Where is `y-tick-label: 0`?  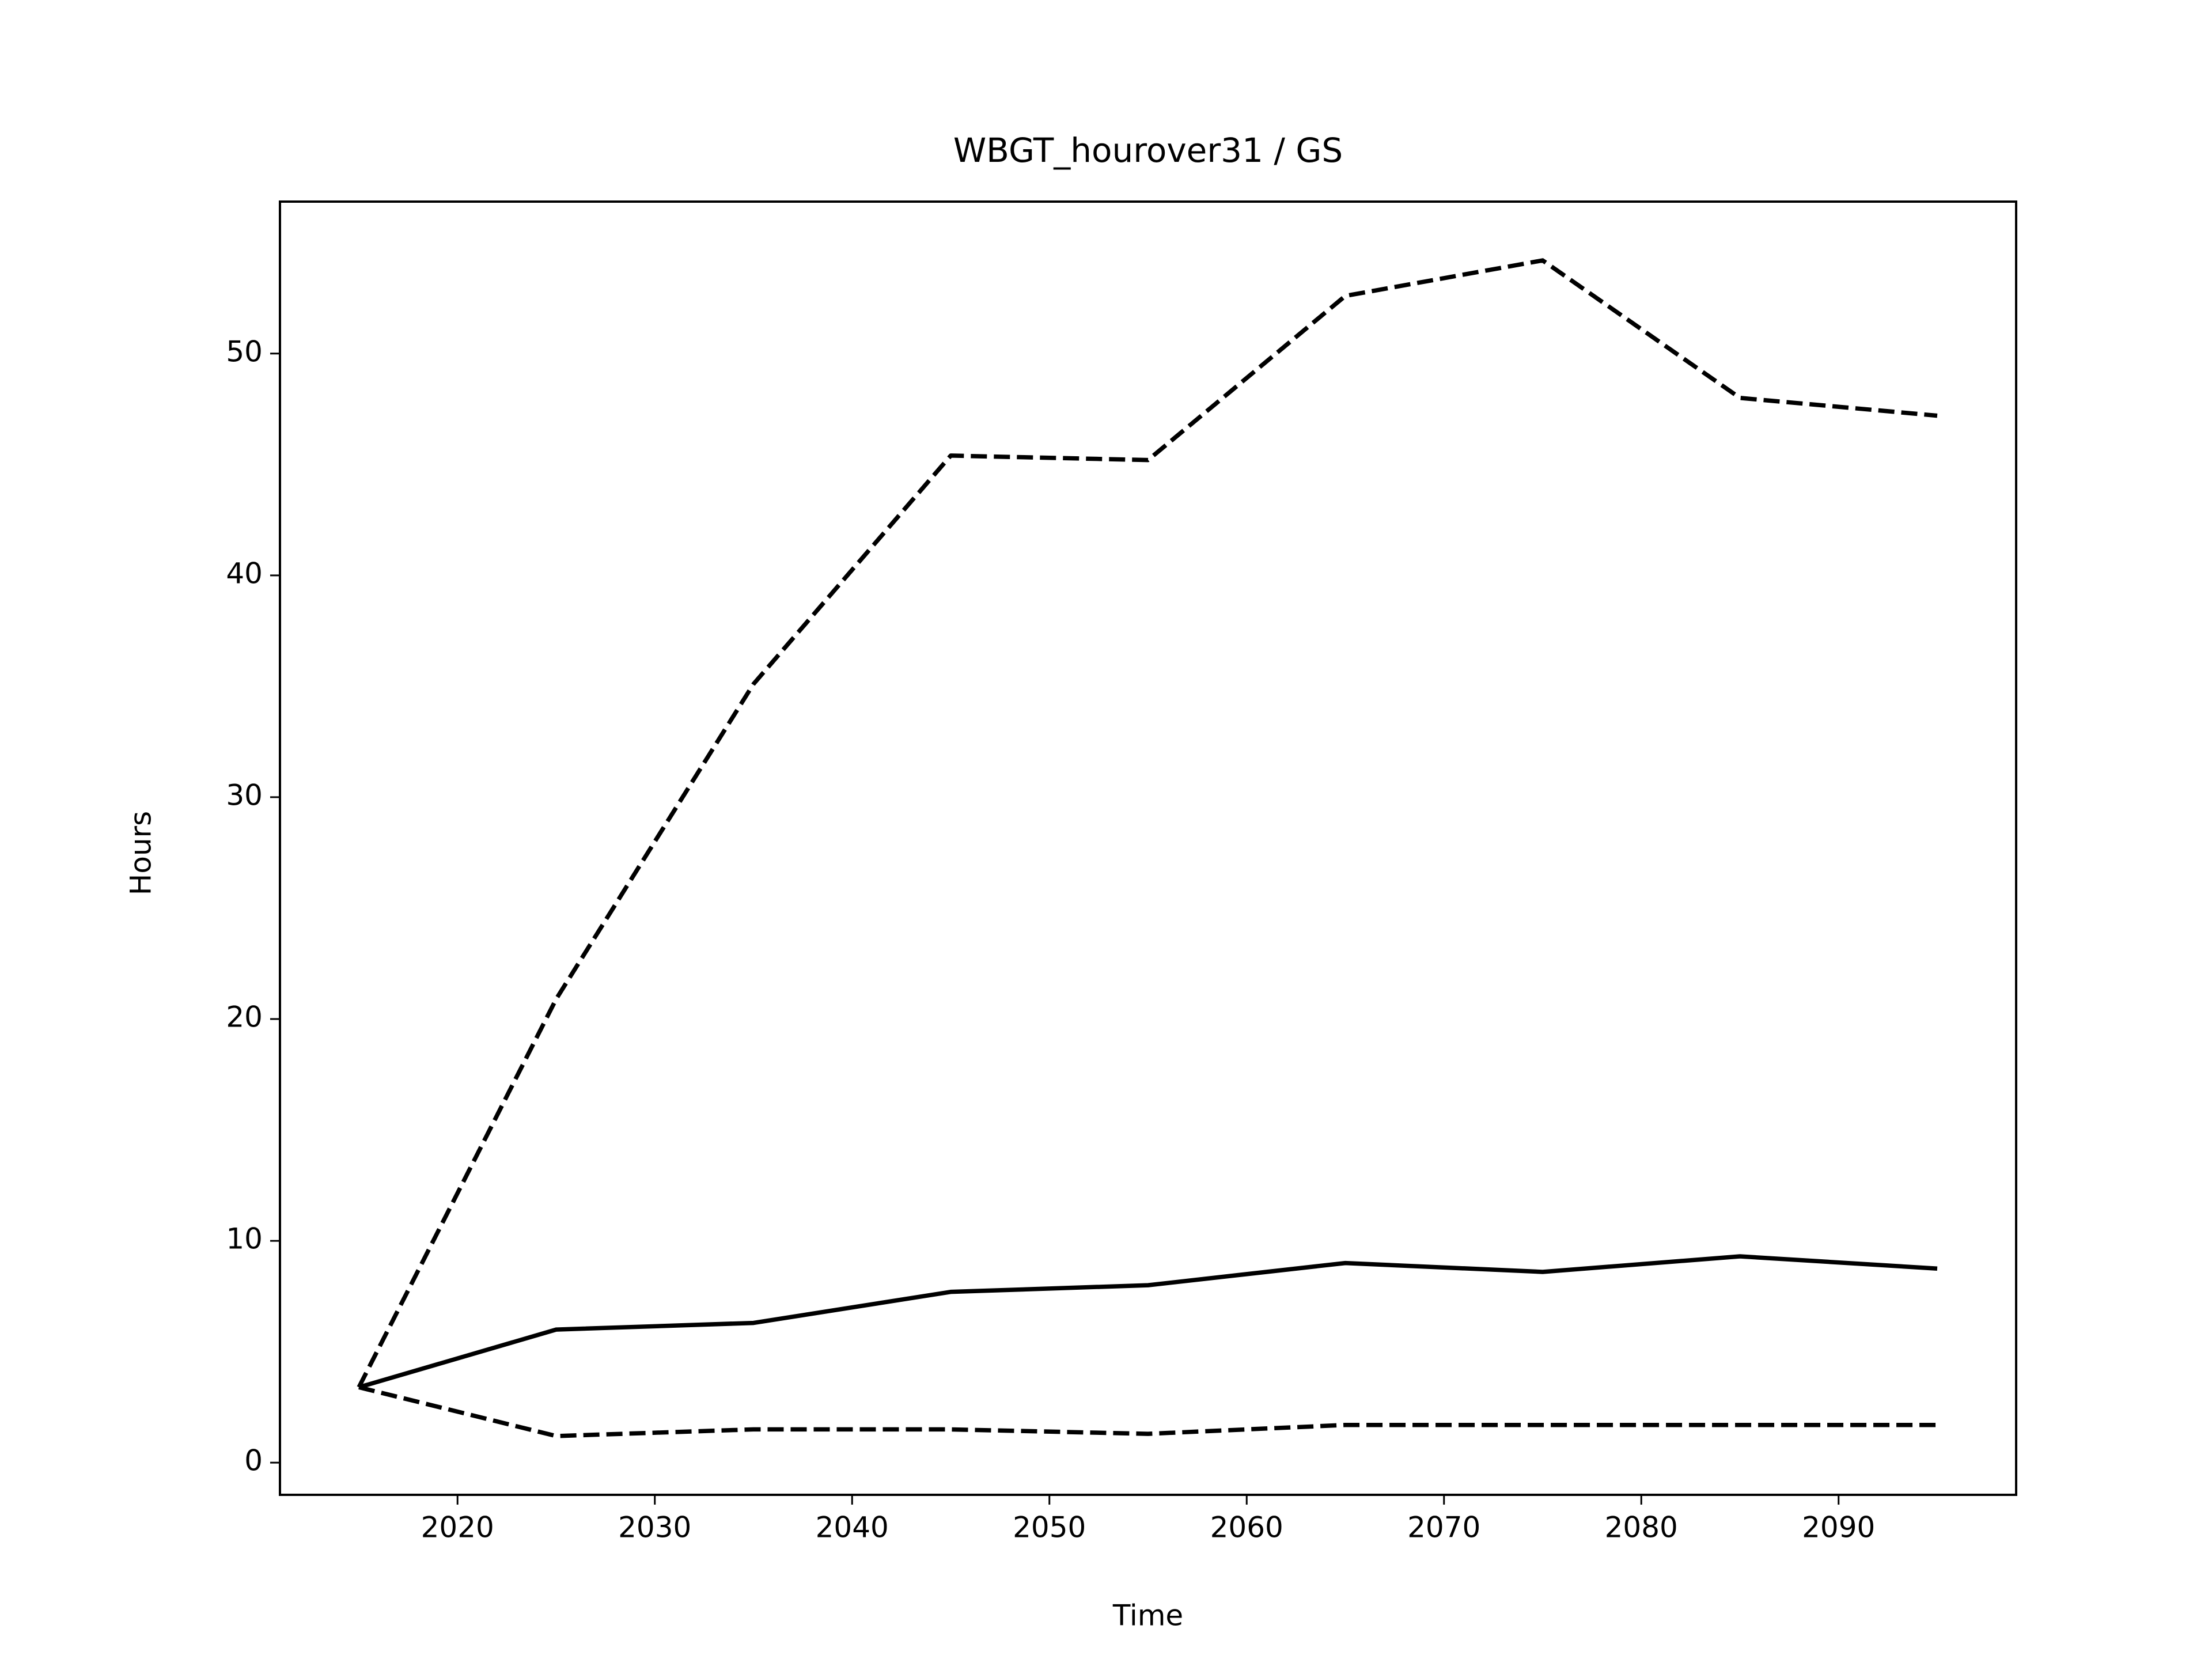
y-tick-label: 0 is located at coordinates (253, 1461).